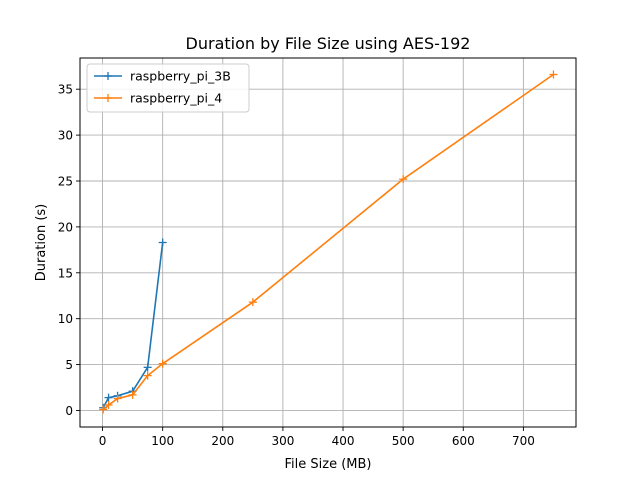  I want to click on y-tick-label: 10, so click(65, 319).